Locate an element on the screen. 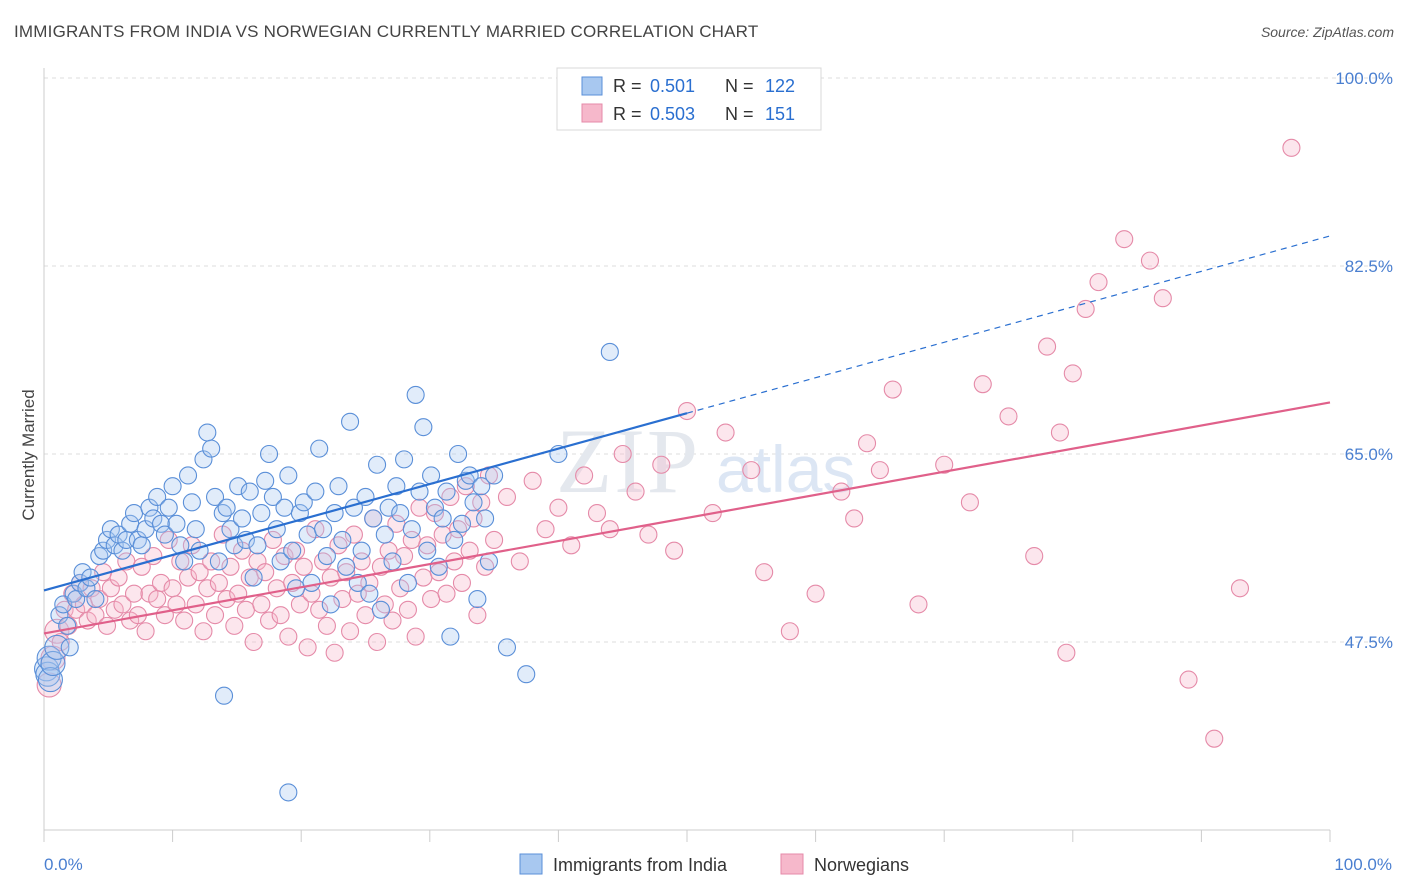 The width and height of the screenshot is (1406, 892). y-tick-label: 82.5% is located at coordinates (1369, 266).